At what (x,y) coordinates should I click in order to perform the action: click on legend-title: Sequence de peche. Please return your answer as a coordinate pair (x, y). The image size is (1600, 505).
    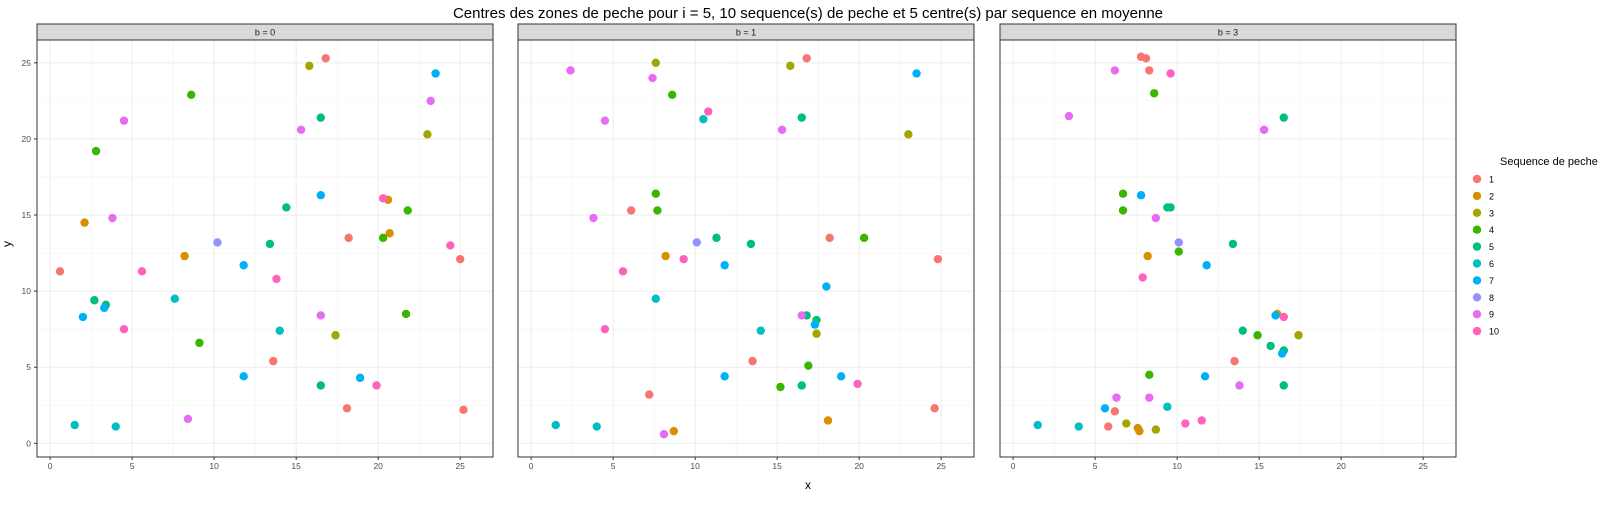
    Looking at the image, I should click on (1549, 162).